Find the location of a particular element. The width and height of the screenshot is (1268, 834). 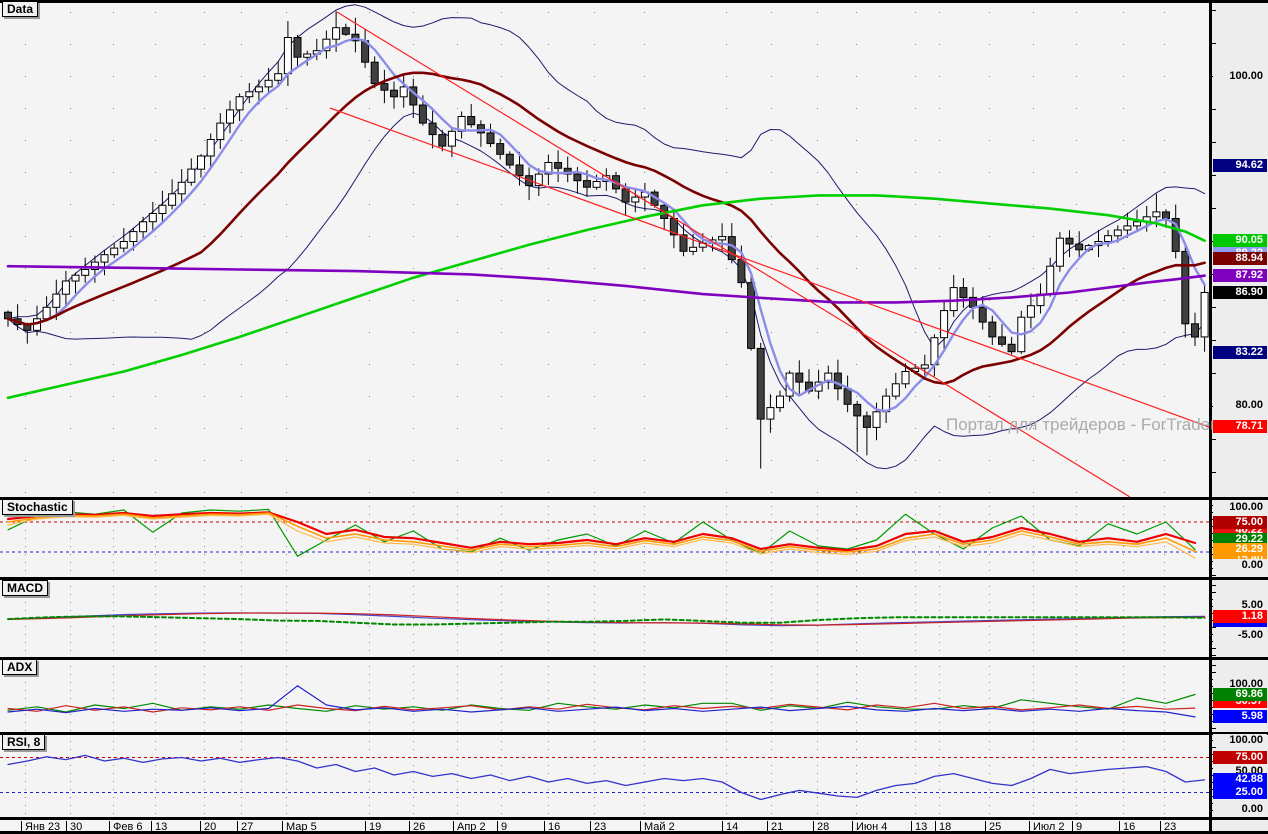

pane-macd is located at coordinates (606, 619).